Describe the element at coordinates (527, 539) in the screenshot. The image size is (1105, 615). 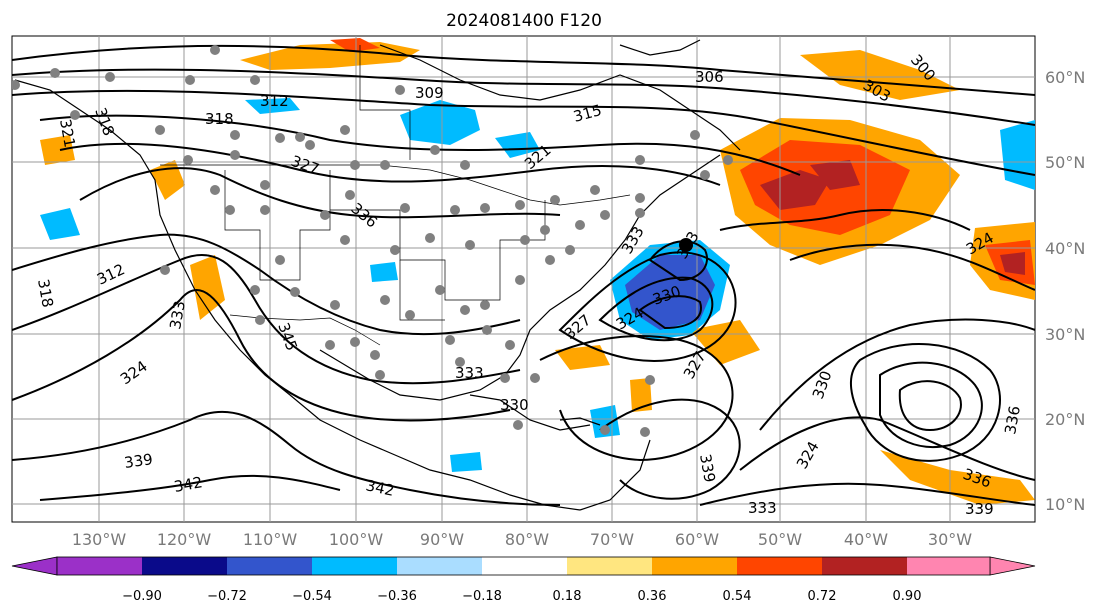
I see `lon-label: 80°W` at that location.